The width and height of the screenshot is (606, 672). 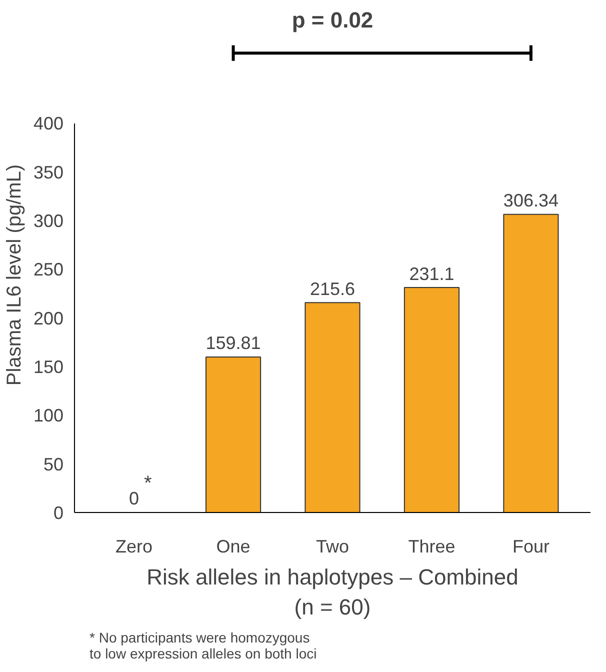 What do you see at coordinates (431, 274) in the screenshot?
I see `data-label: 231.1` at bounding box center [431, 274].